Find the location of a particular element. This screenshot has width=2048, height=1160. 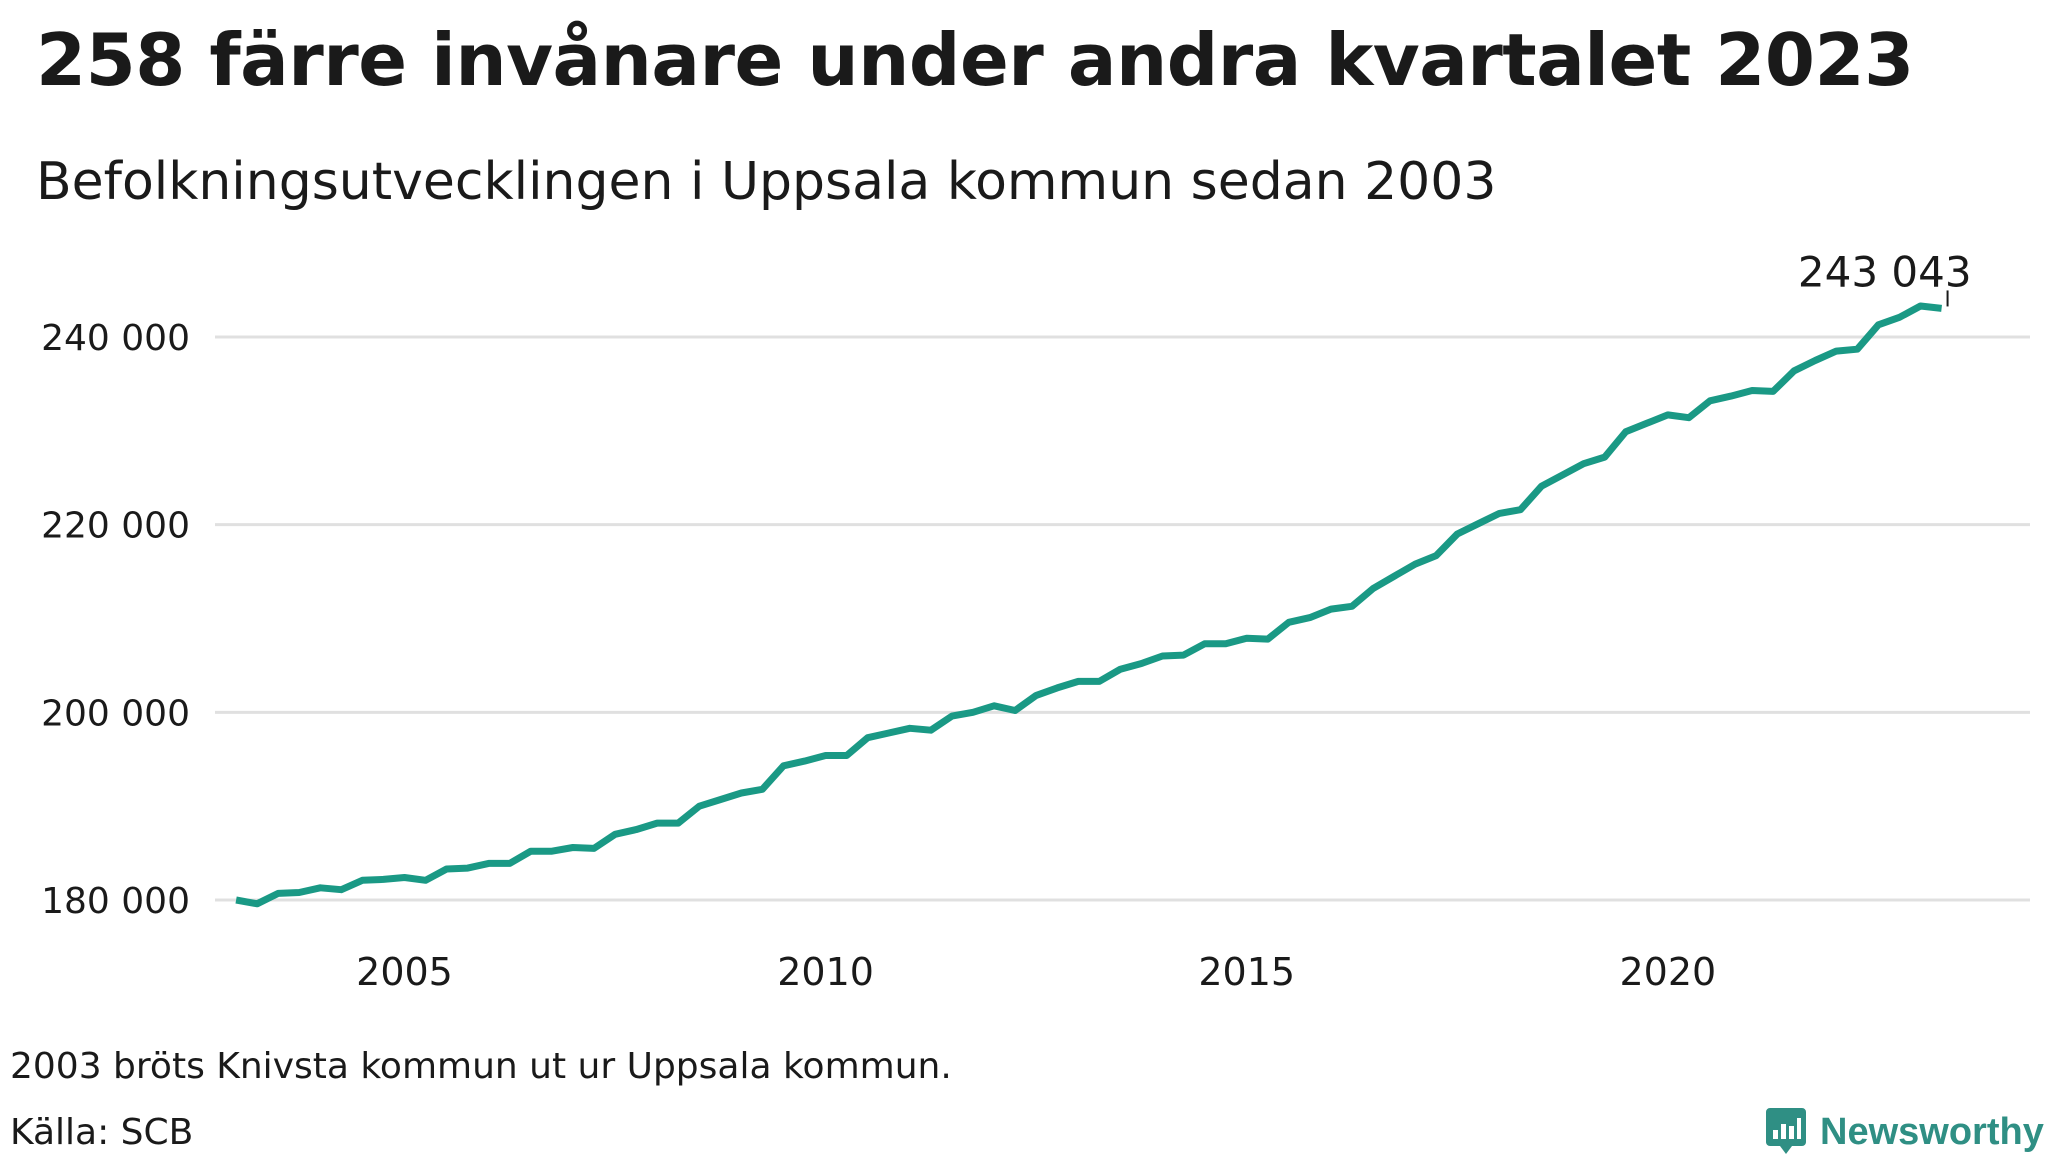

y-tick-label: 220 000 is located at coordinates (115, 526).